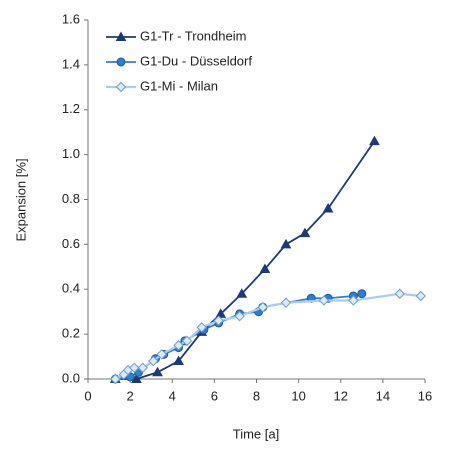  Describe the element at coordinates (71, 243) in the screenshot. I see `y-tick-label: 0.6` at that location.